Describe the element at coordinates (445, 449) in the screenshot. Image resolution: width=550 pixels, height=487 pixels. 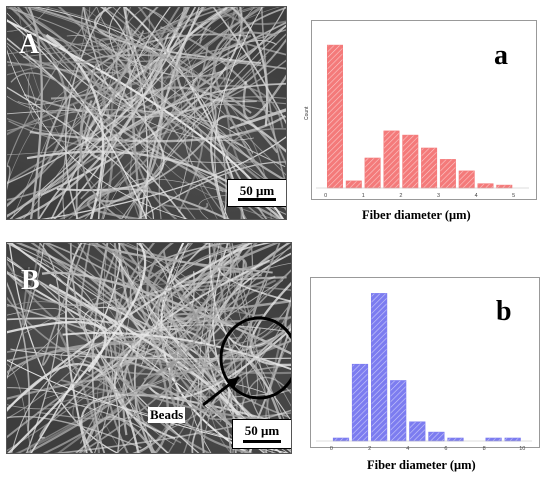
I see `x-tick-label: 6` at that location.